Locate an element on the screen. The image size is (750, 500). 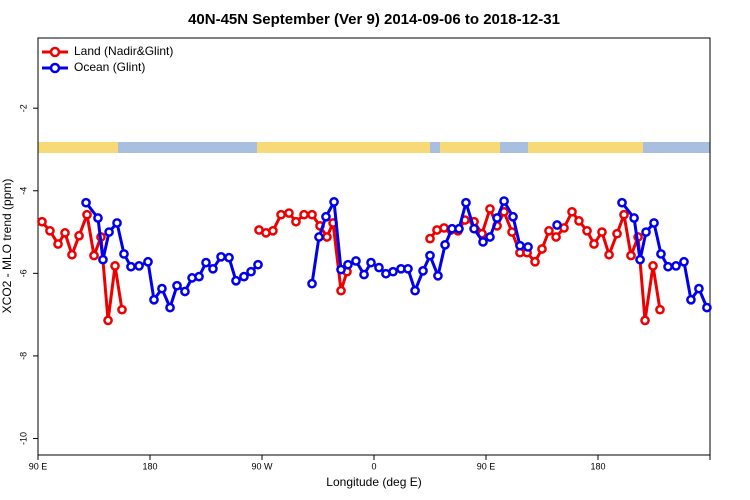
surface-strip is located at coordinates (374, 147).